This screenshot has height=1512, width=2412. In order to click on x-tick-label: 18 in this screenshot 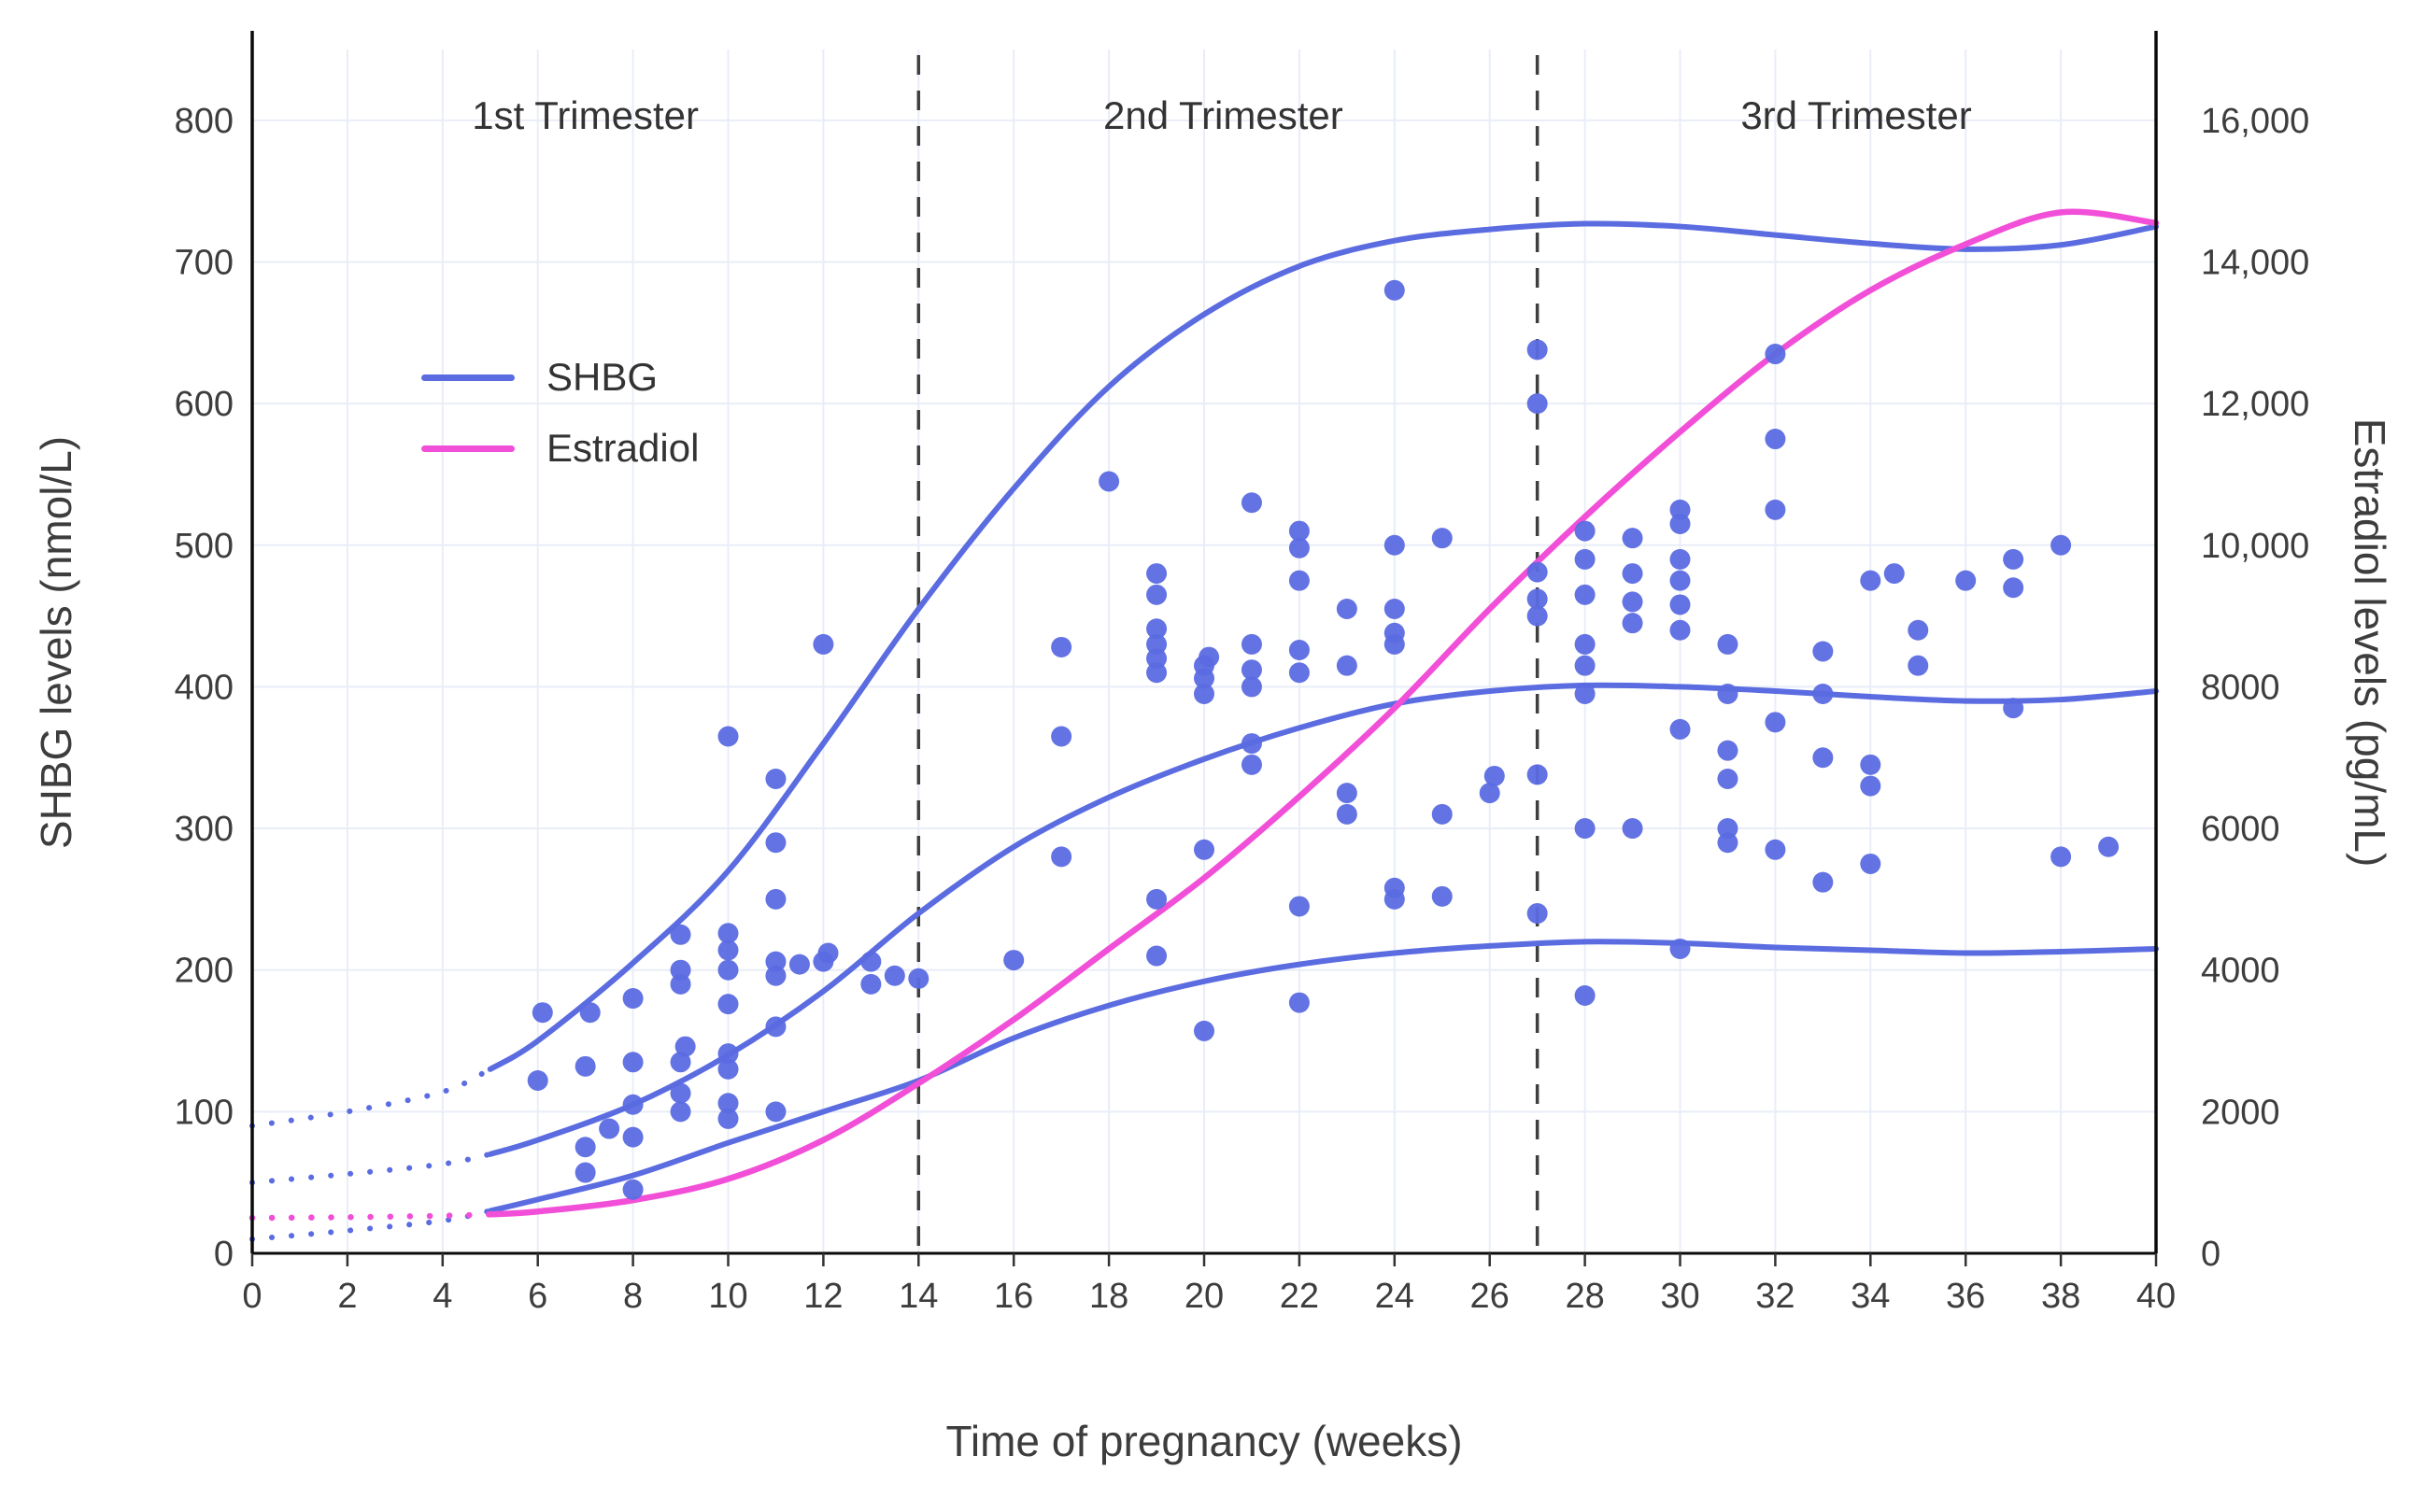, I will do `click(1109, 1296)`.